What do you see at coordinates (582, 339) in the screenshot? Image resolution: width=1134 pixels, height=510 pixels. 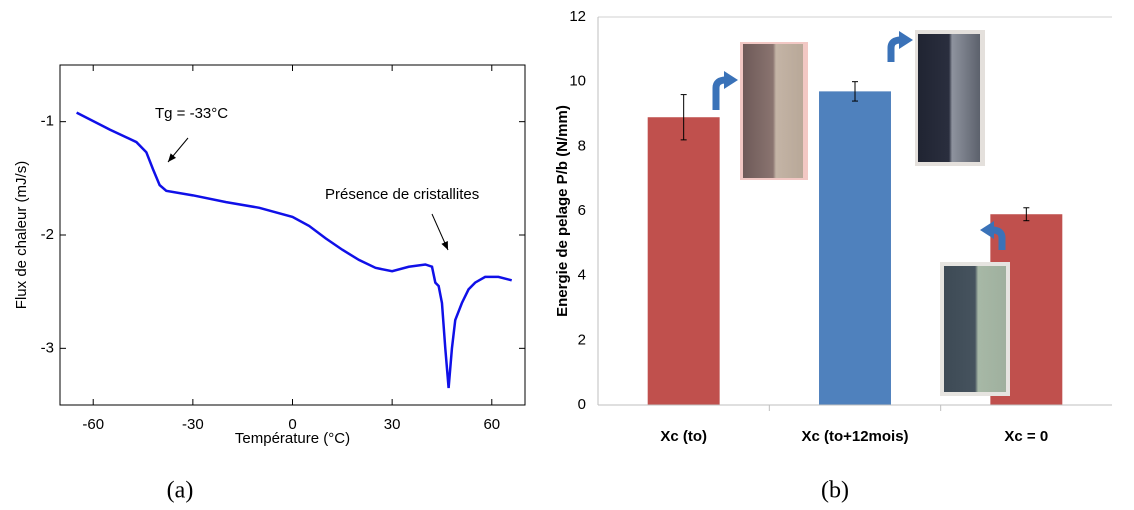 I see `y-tick-label: 2` at bounding box center [582, 339].